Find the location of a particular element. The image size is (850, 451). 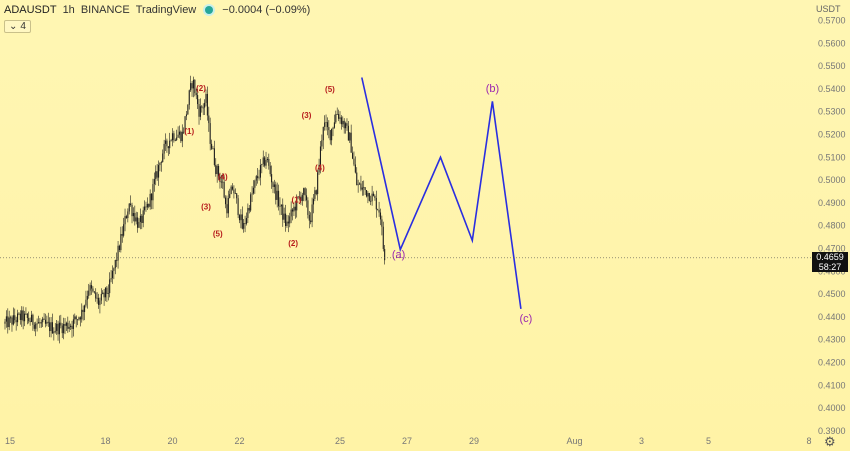

gear-icon: ⚙ is located at coordinates (830, 441).